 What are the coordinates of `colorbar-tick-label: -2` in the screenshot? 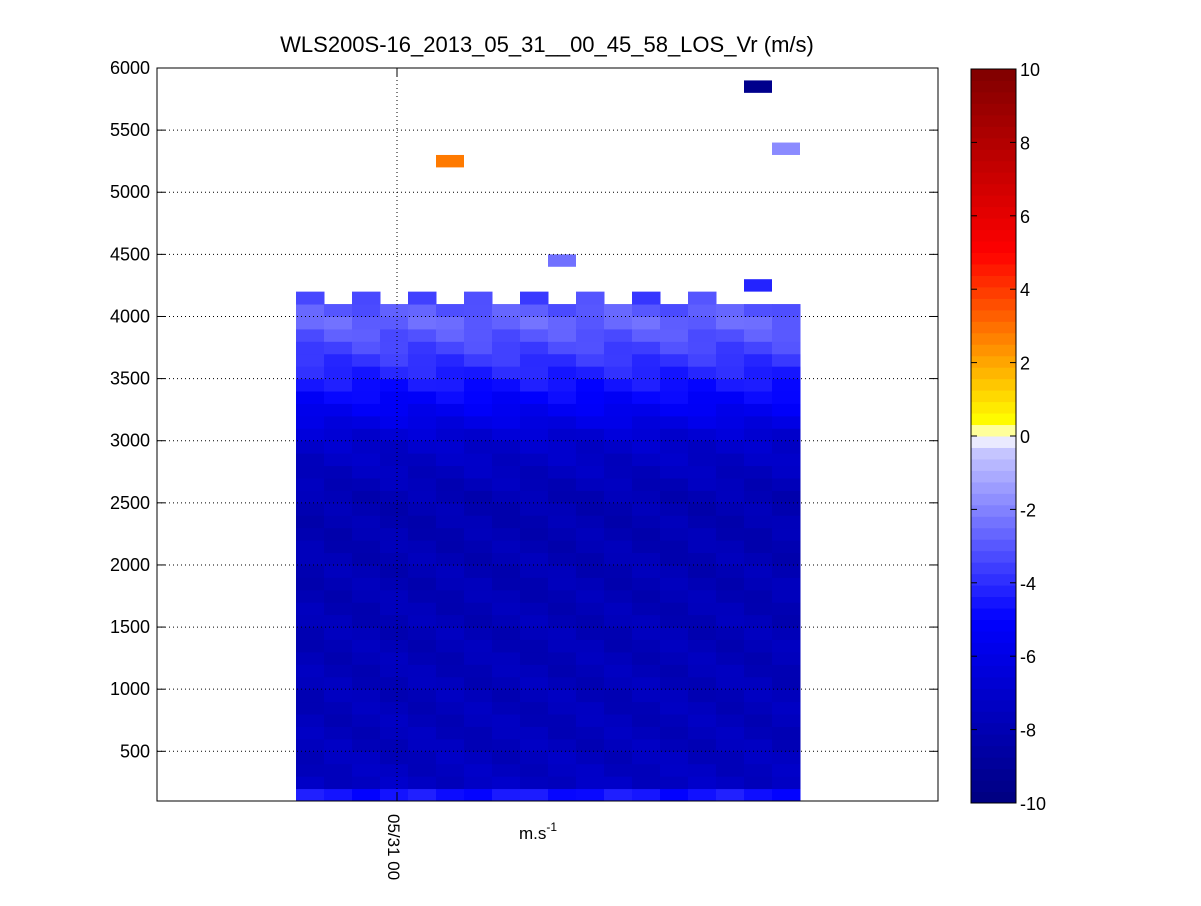 It's located at (1028, 510).